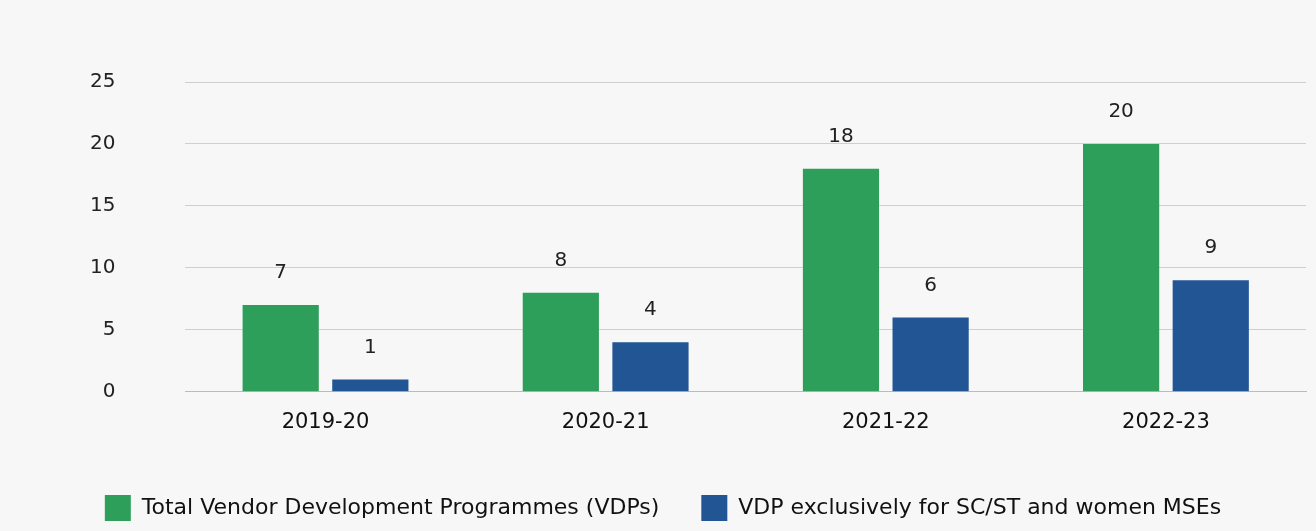 Image resolution: width=1316 pixels, height=531 pixels. Describe the element at coordinates (109, 328) in the screenshot. I see `y-tick-label: 5` at that location.